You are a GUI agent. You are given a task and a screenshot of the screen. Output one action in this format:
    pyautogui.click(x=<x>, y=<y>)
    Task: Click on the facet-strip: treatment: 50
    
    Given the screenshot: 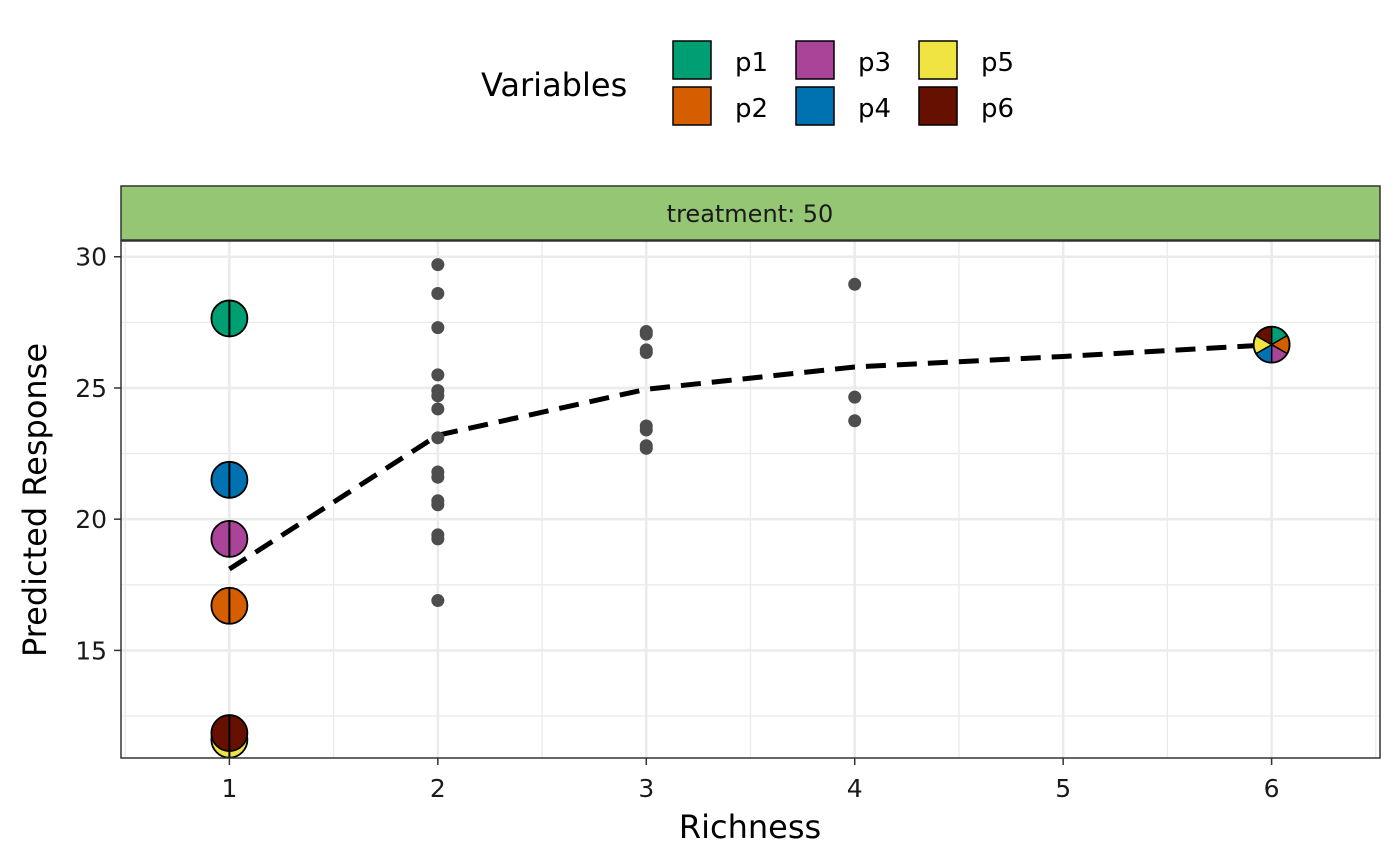 What is the action you would take?
    pyautogui.click(x=750, y=213)
    